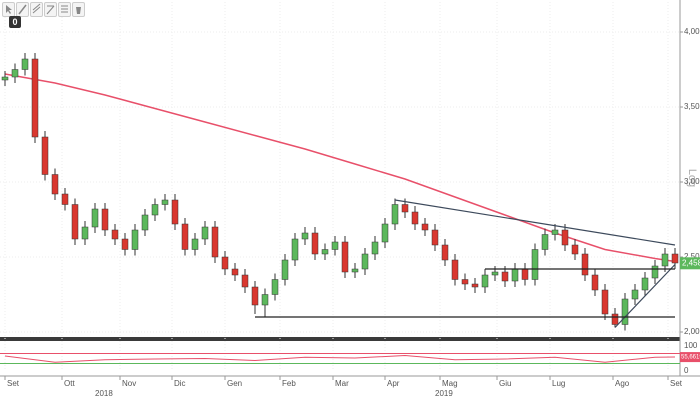 This screenshot has width=700, height=400. What do you see at coordinates (692, 256) in the screenshot?
I see `y-tick-label: 2,50` at bounding box center [692, 256].